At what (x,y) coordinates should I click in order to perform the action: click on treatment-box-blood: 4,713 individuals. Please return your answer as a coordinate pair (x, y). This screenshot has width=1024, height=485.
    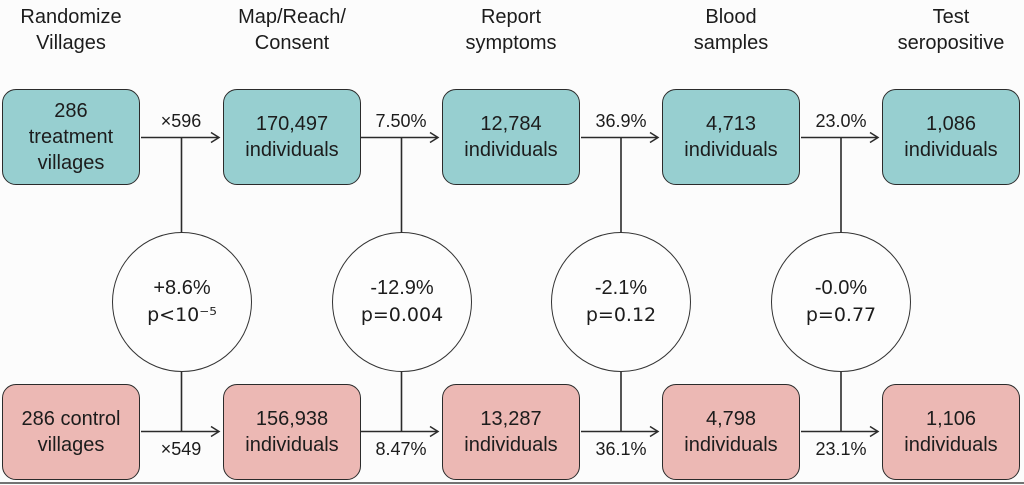
    Looking at the image, I should click on (731, 137).